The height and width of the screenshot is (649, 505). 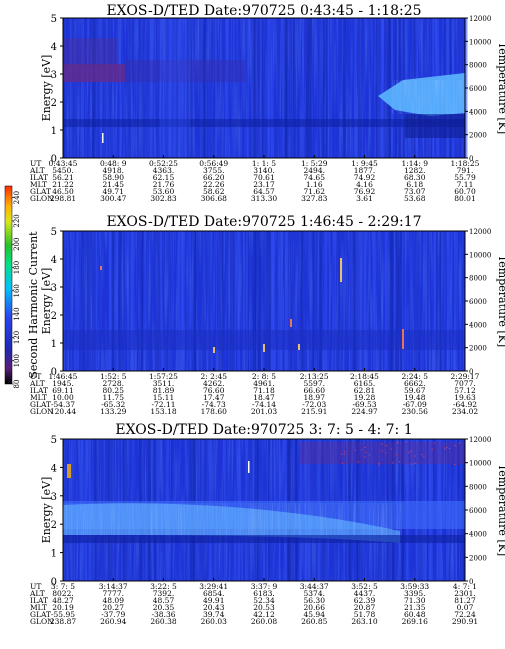 What do you see at coordinates (415, 191) in the screenshot?
I see `table-cell: 73.07` at bounding box center [415, 191].